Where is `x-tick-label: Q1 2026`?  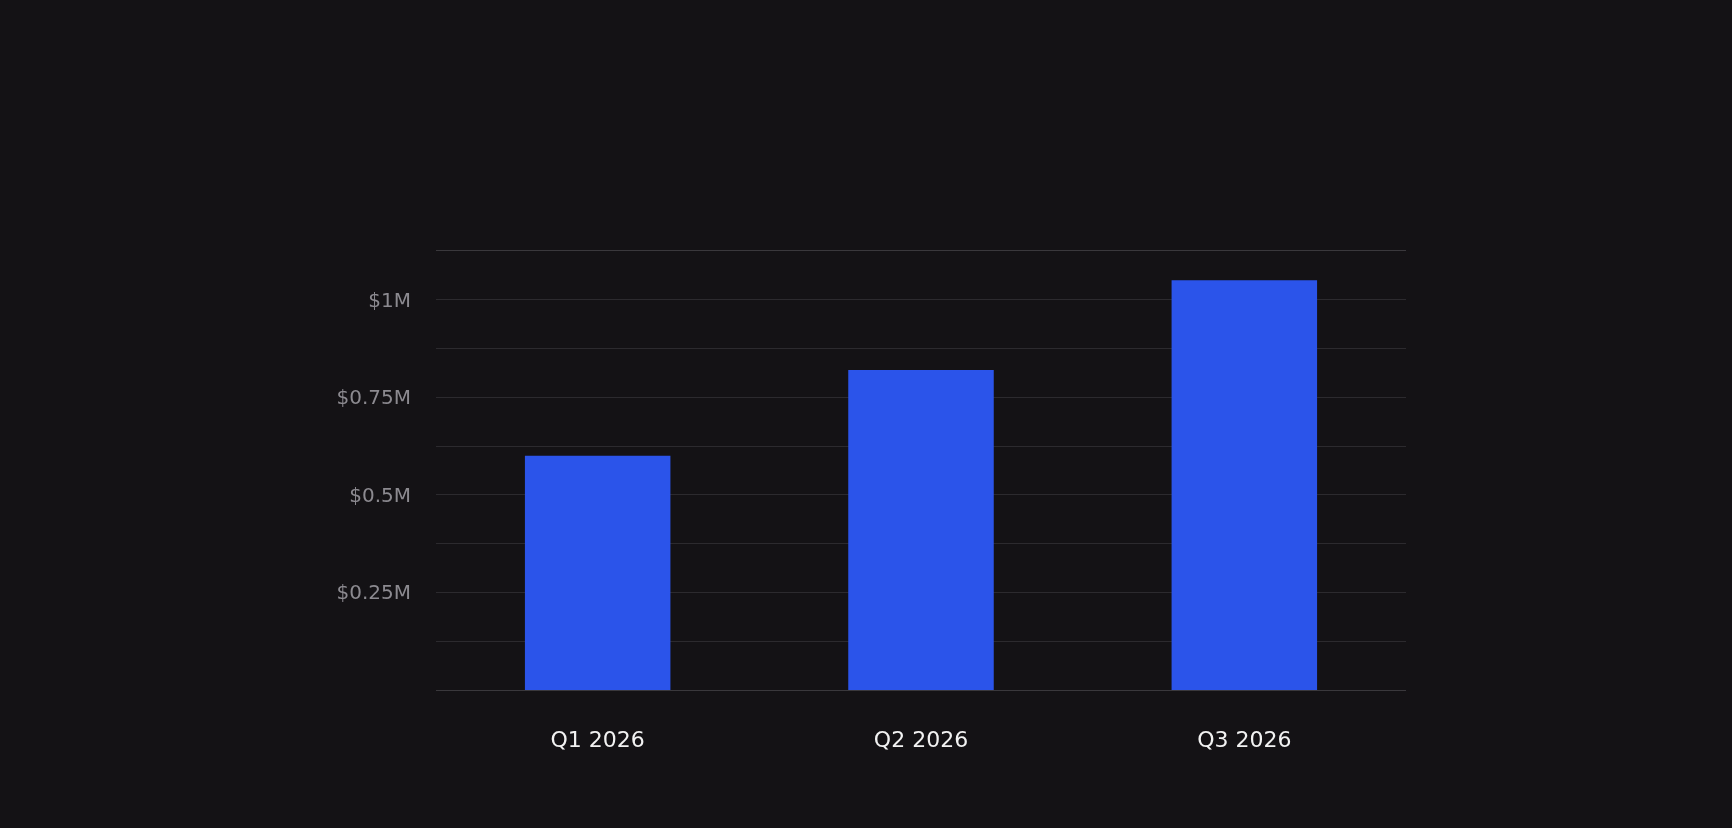
x-tick-label: Q1 2026 is located at coordinates (597, 740).